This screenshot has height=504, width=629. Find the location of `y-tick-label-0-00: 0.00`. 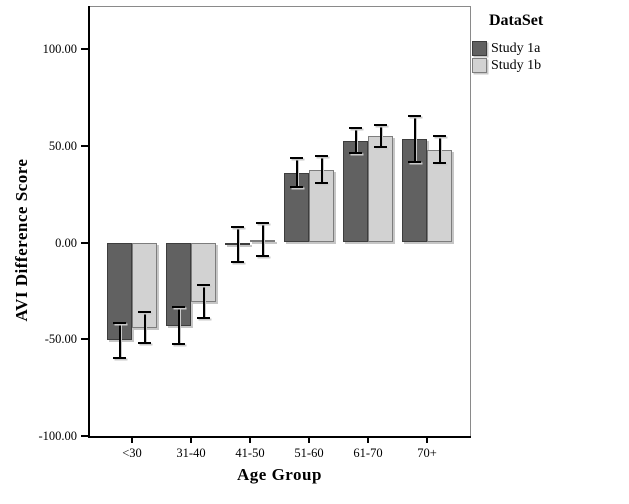

y-tick-label-0-00: 0.00 is located at coordinates (66, 242).